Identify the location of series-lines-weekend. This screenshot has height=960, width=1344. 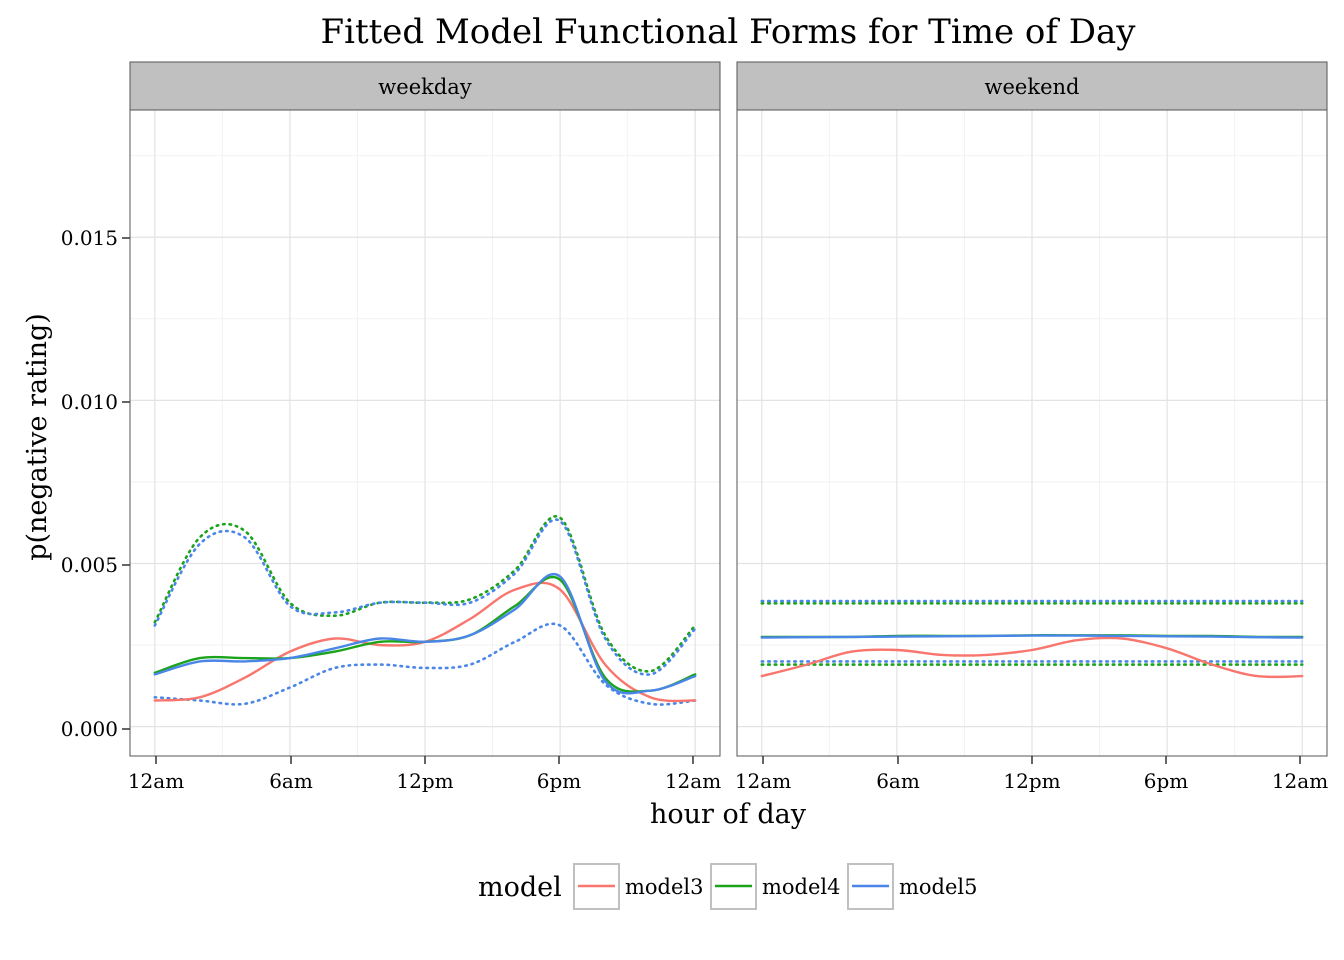
(1032, 639).